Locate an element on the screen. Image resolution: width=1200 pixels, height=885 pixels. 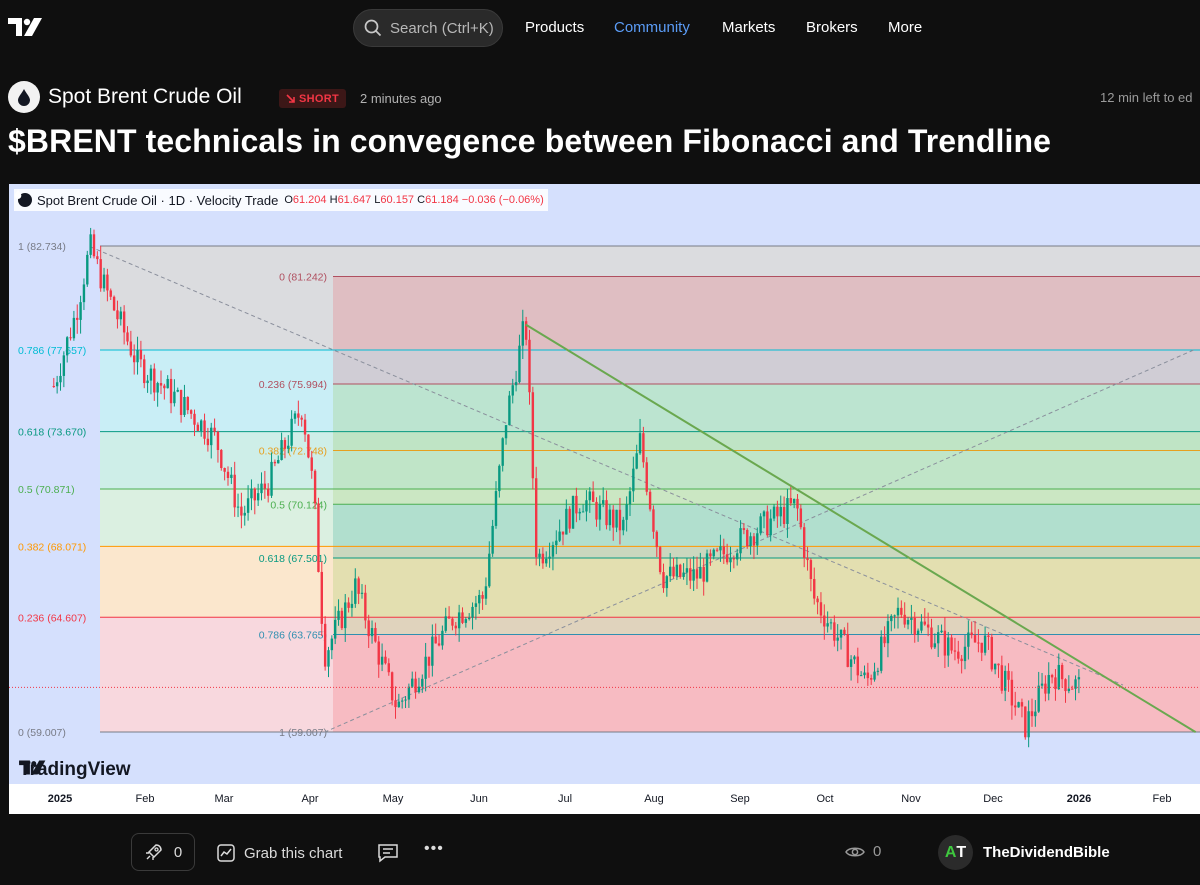
search-bar: Search (Ctrl+K) is located at coordinates (428, 28).